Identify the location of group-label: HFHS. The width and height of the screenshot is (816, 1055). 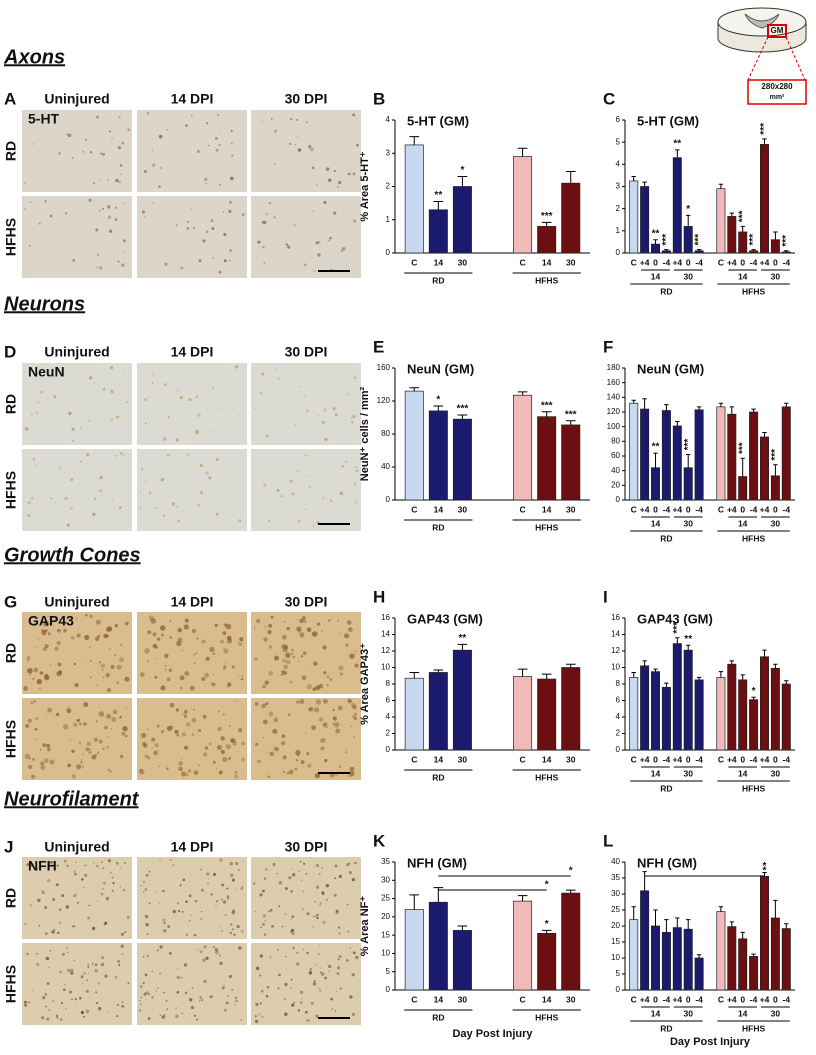
(753, 788).